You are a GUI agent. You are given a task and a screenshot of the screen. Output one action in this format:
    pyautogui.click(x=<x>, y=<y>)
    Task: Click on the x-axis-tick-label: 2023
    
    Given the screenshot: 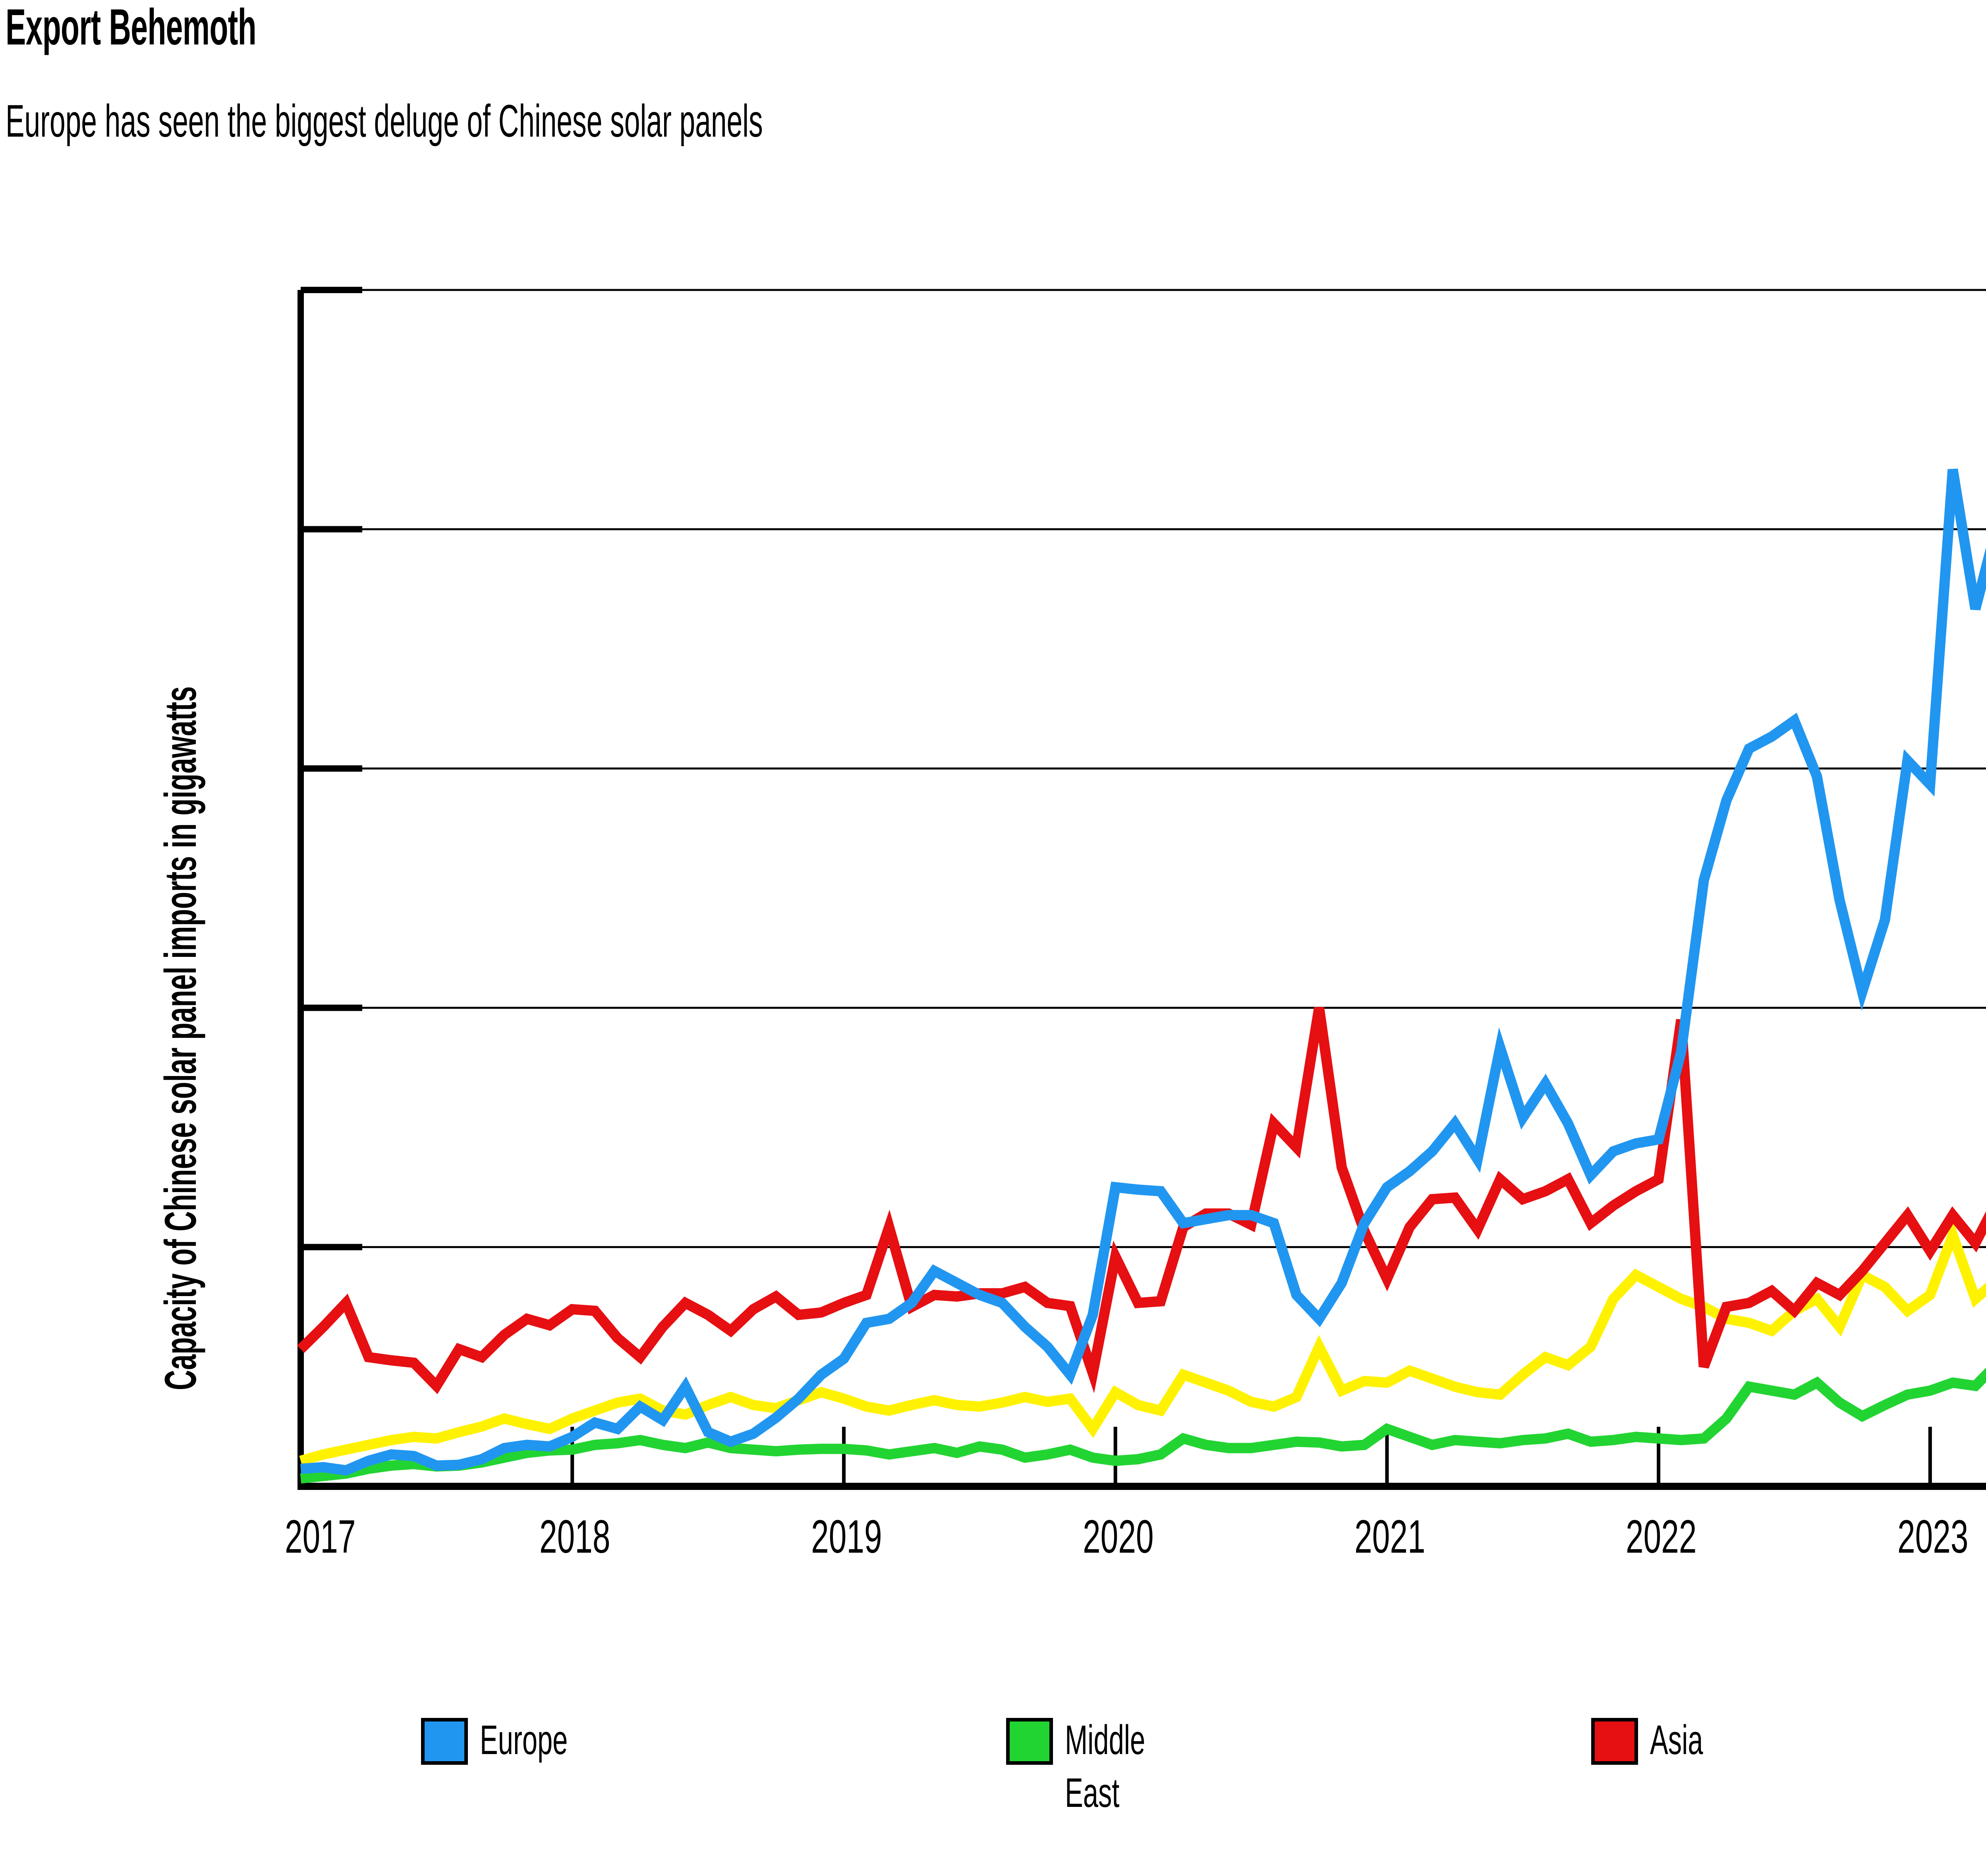 What is the action you would take?
    pyautogui.click(x=1933, y=1537)
    